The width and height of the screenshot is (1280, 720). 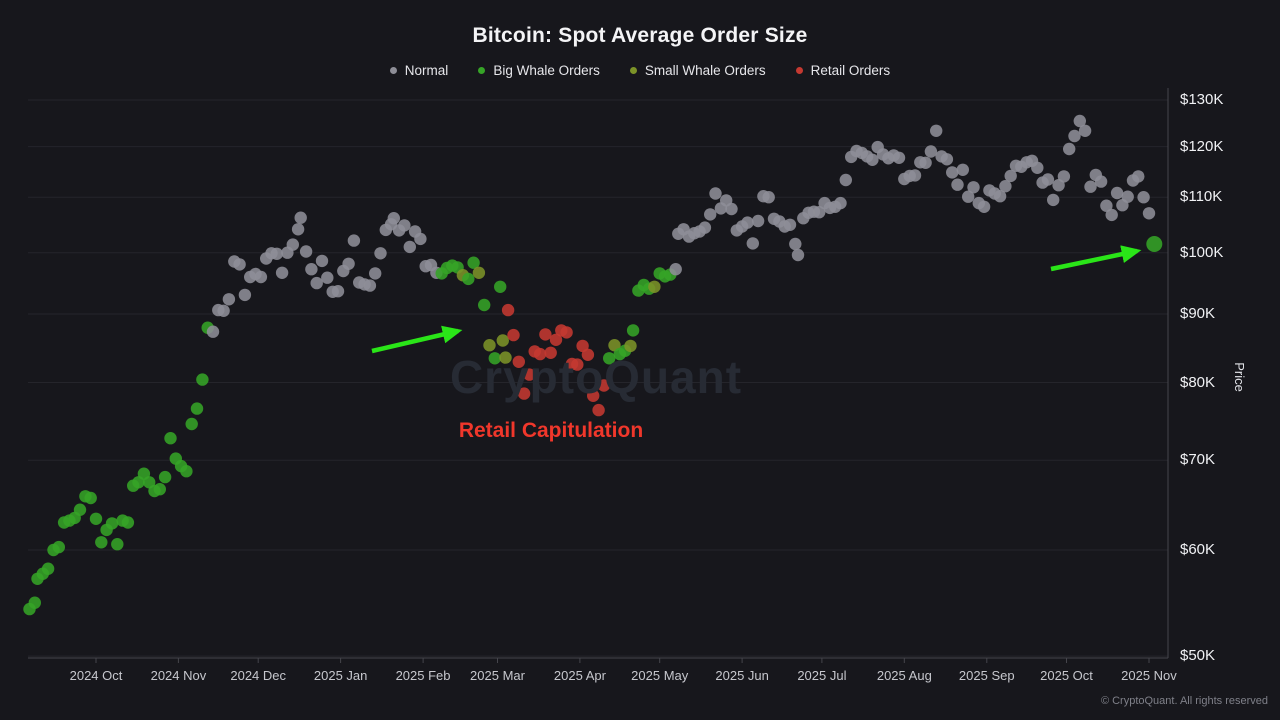 I want to click on x-axis-tick-label: 2025 Jul, so click(x=822, y=675).